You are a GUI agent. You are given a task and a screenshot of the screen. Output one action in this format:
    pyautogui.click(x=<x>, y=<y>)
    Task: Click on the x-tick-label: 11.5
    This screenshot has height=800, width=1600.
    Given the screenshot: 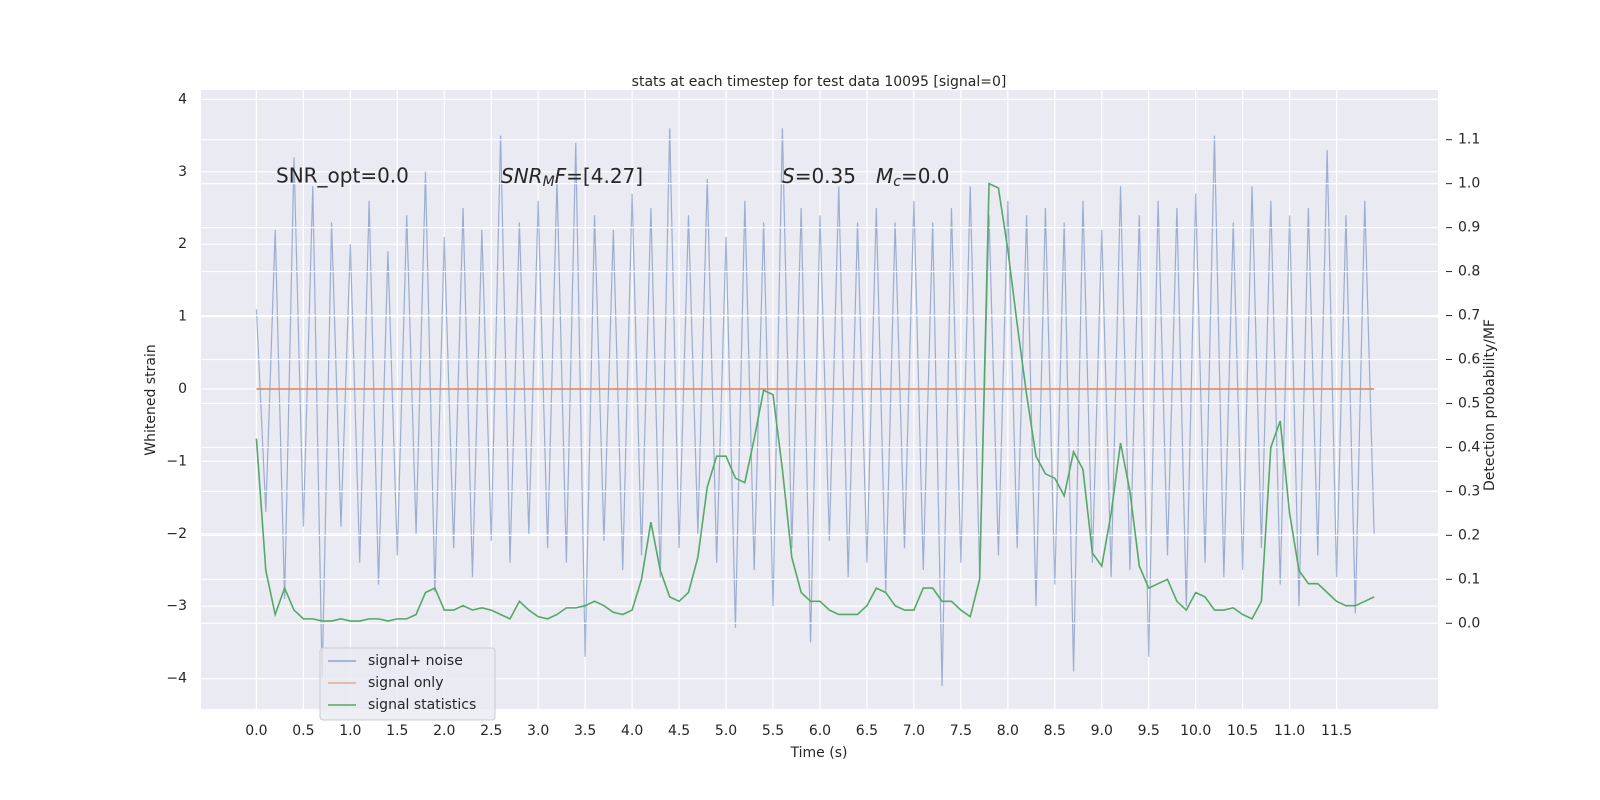 What is the action you would take?
    pyautogui.click(x=1336, y=731)
    